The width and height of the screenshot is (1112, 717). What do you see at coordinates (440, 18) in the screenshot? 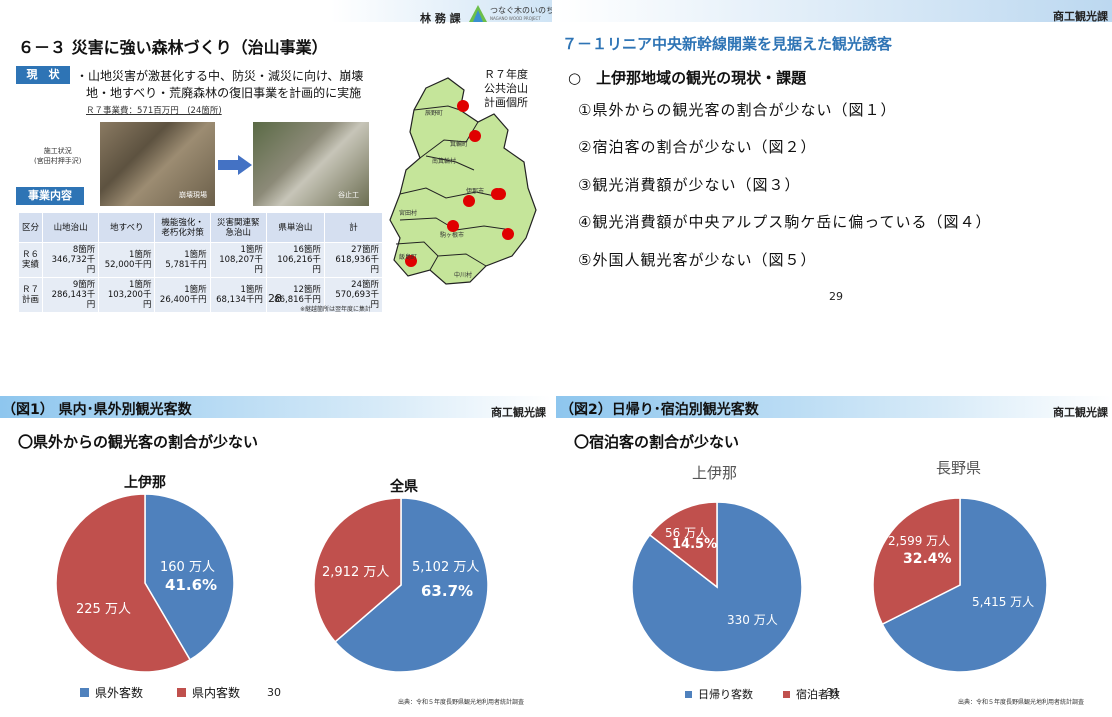
I see `department-label: 林 務 課` at bounding box center [440, 18].